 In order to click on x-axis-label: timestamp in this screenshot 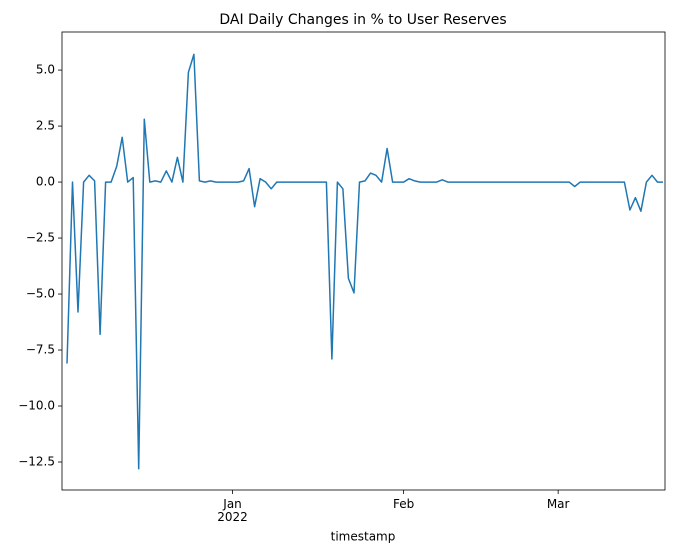, I will do `click(363, 537)`.